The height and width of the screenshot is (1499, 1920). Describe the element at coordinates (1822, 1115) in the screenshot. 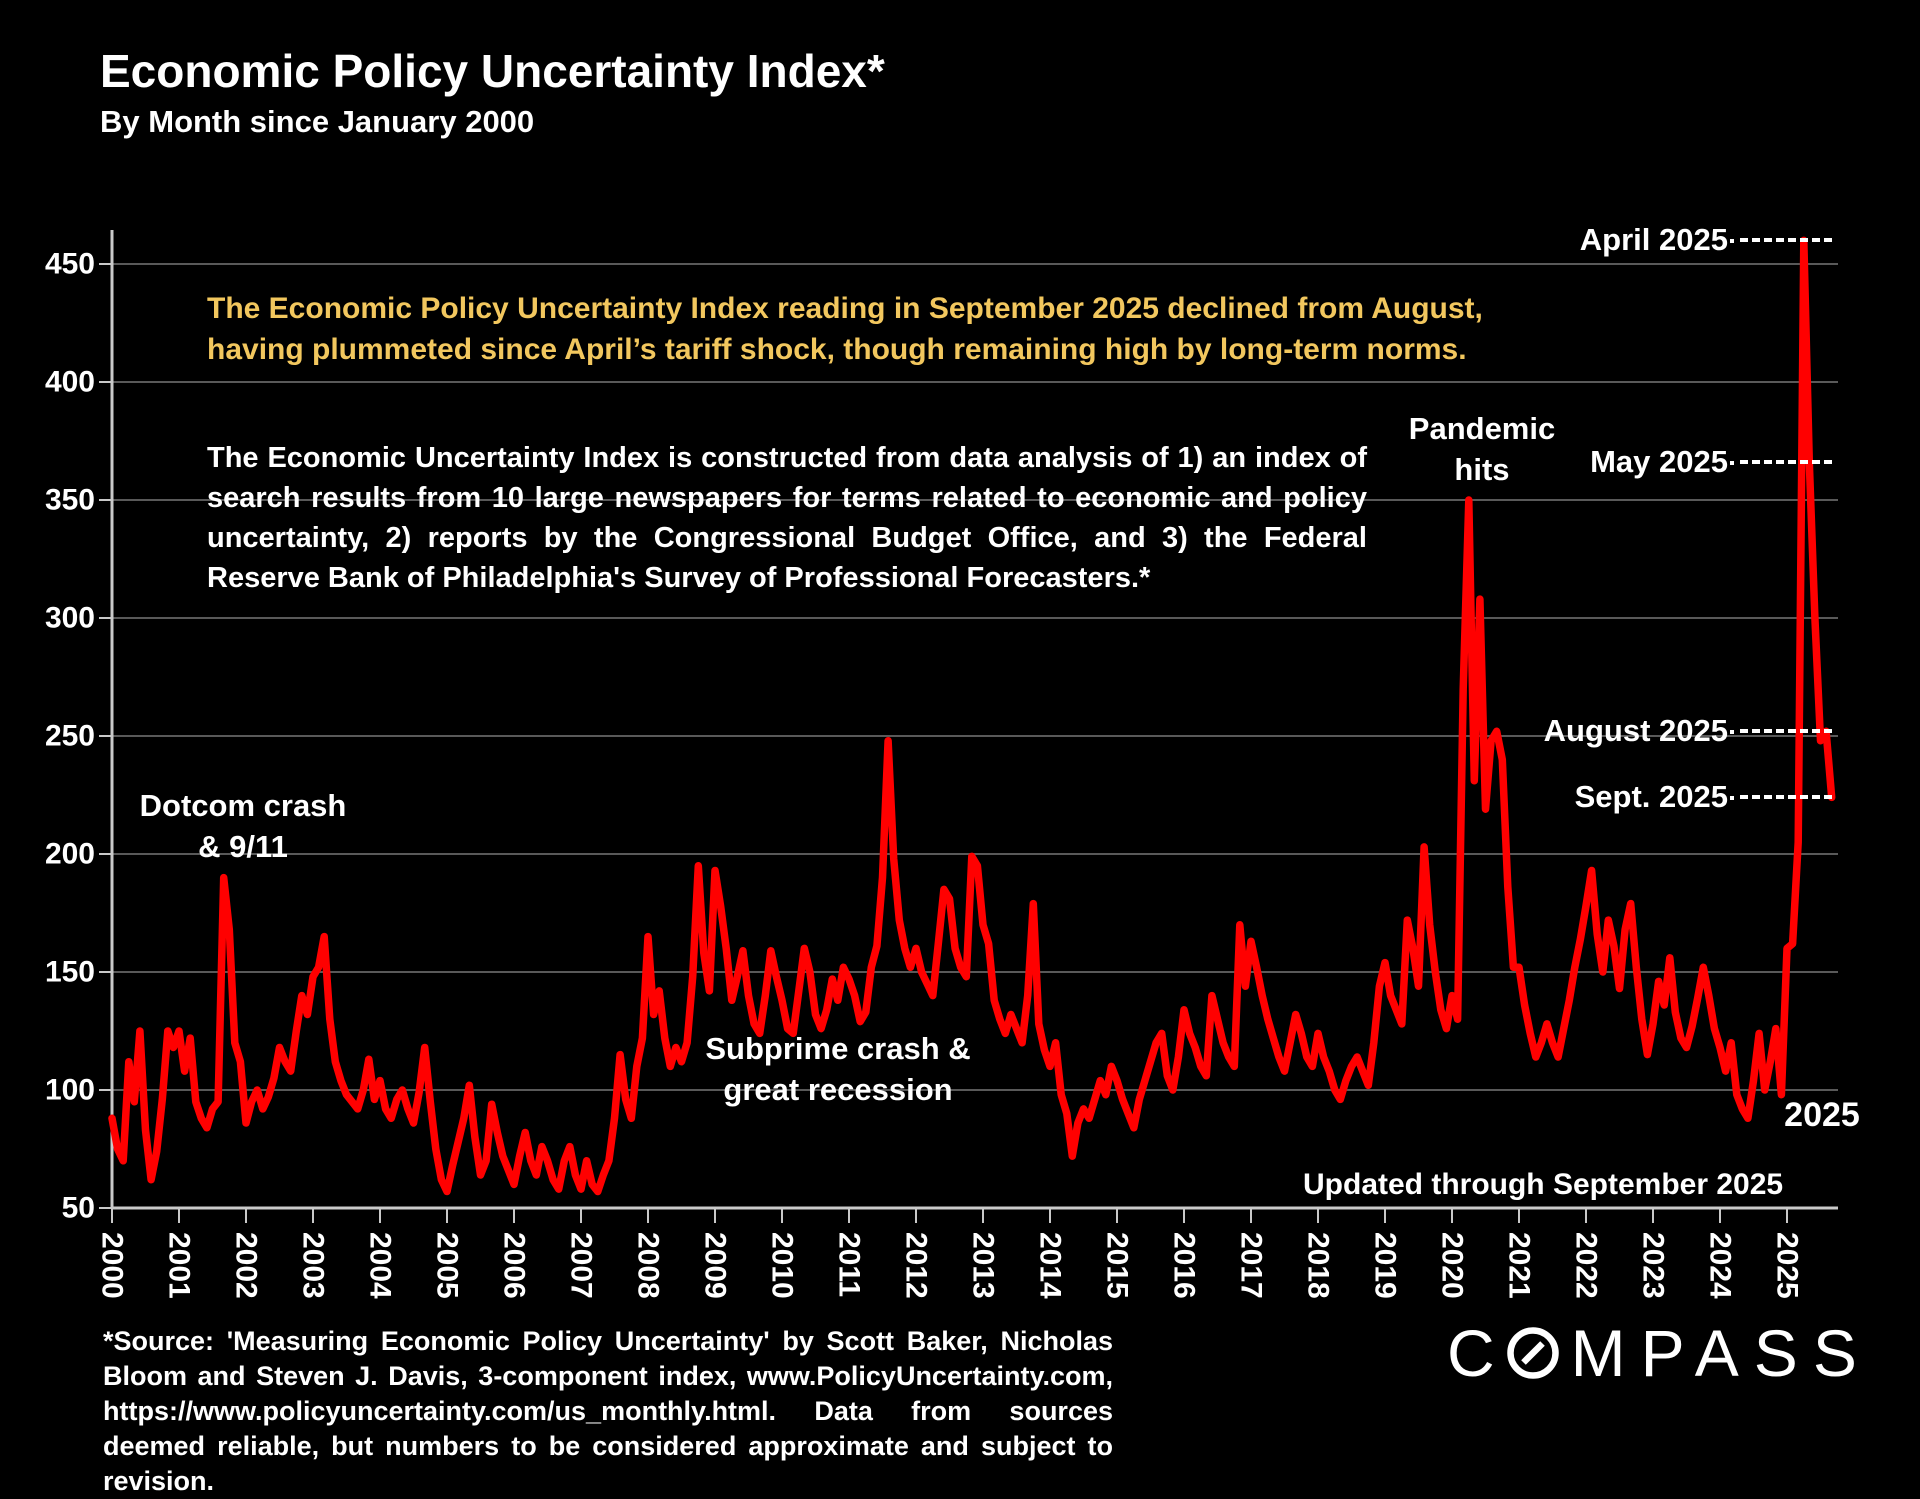

I see `series-end-year-label: 2025` at that location.